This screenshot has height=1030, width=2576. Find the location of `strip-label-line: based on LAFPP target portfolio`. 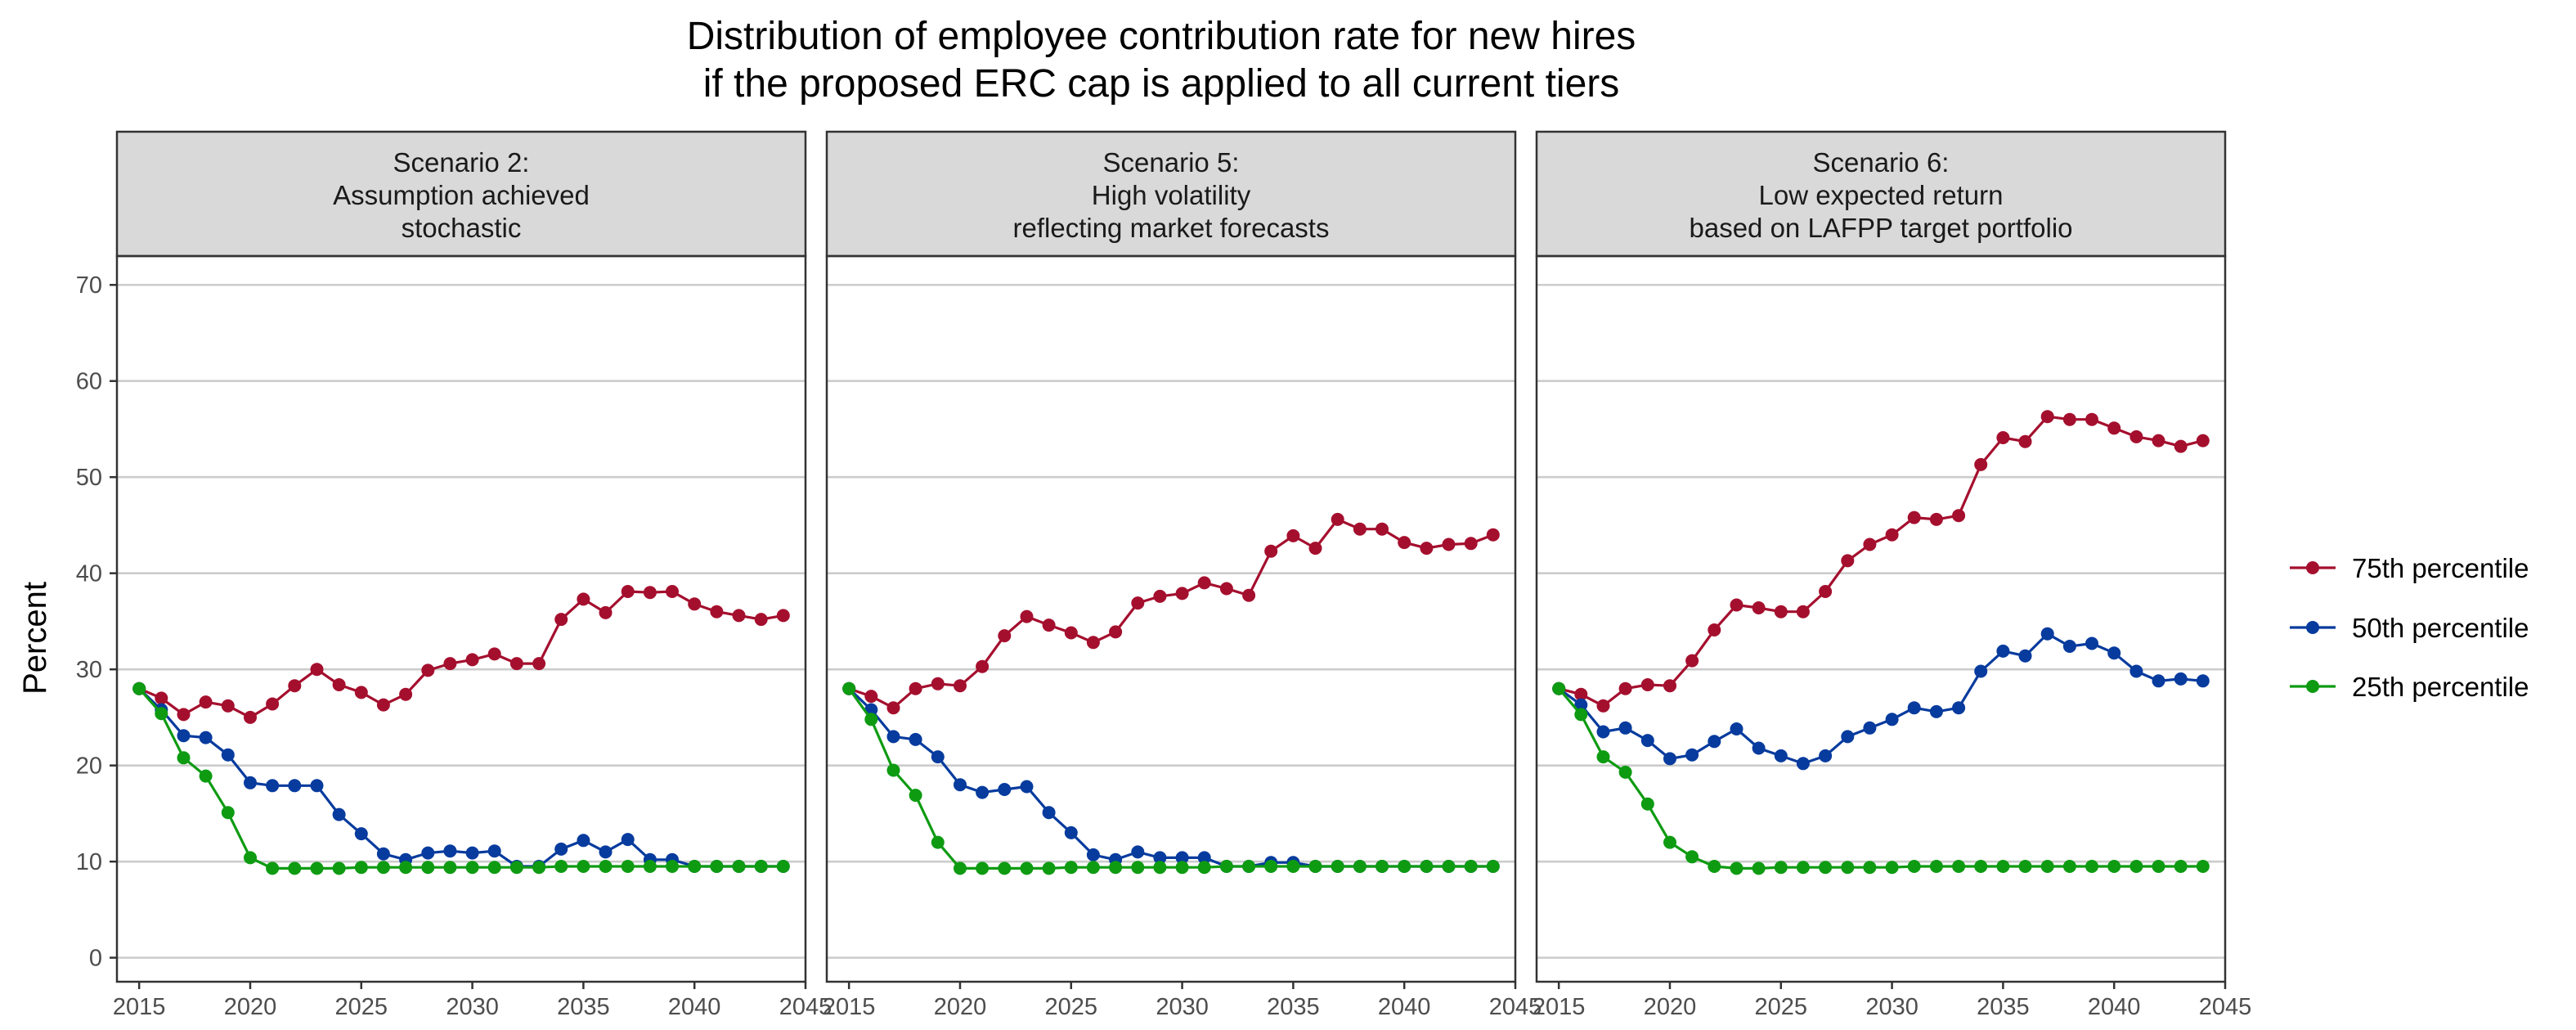

strip-label-line: based on LAFPP target portfolio is located at coordinates (1880, 228).